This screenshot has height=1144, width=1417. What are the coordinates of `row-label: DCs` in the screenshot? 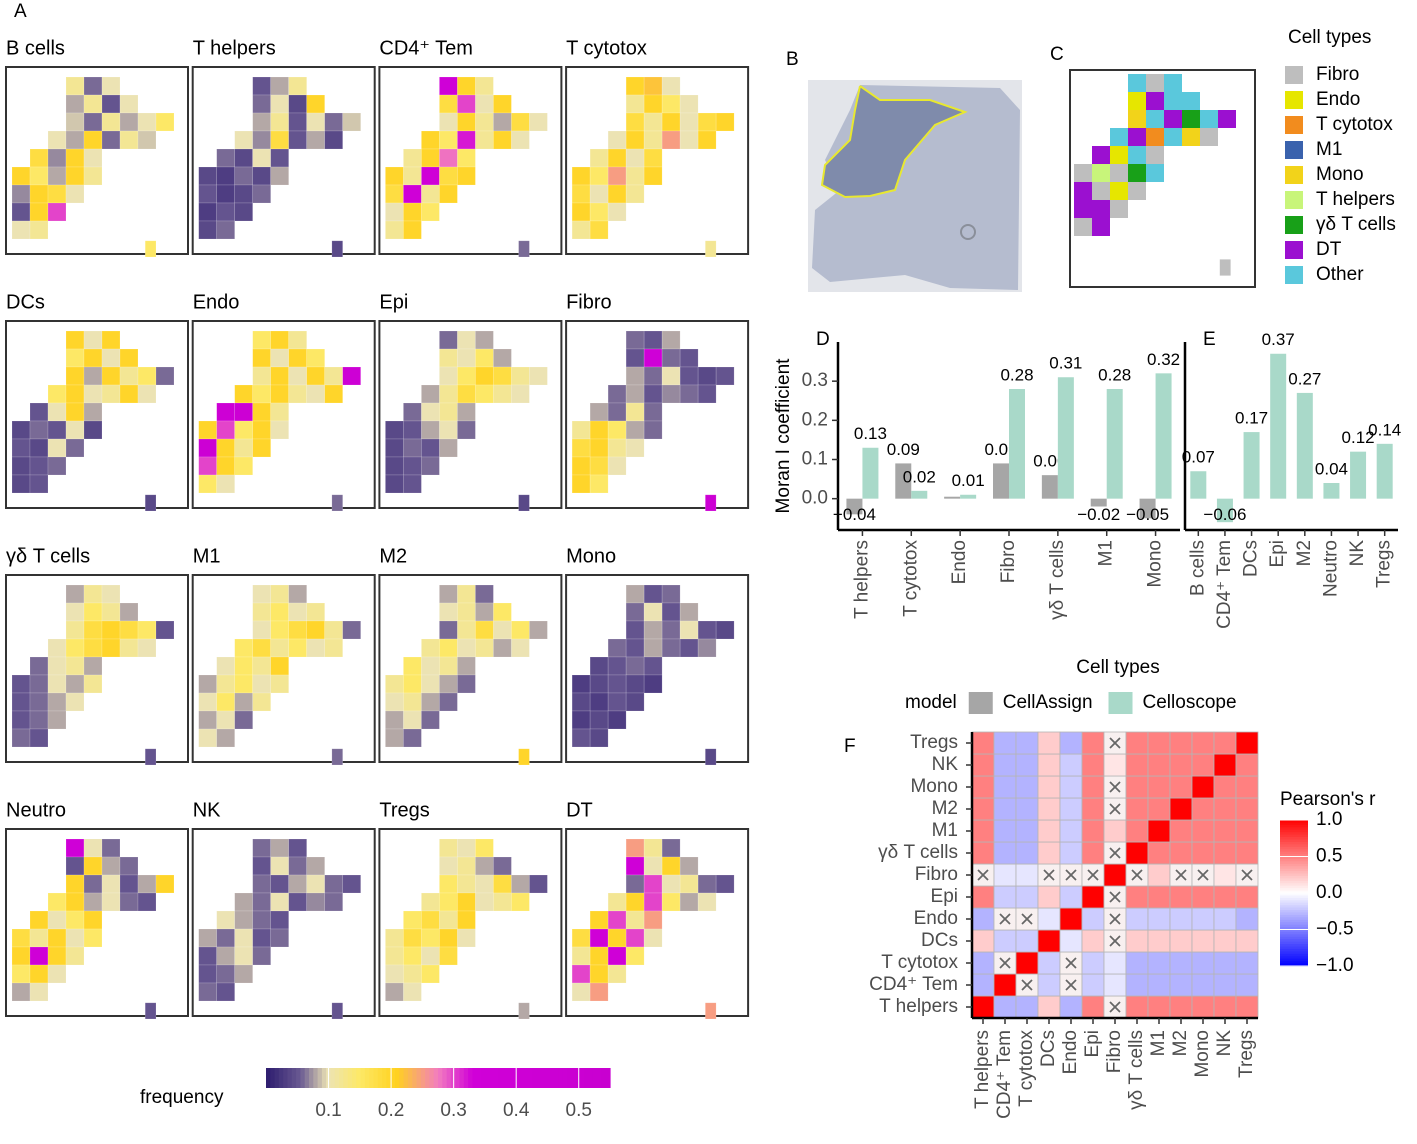 It's located at (939, 940).